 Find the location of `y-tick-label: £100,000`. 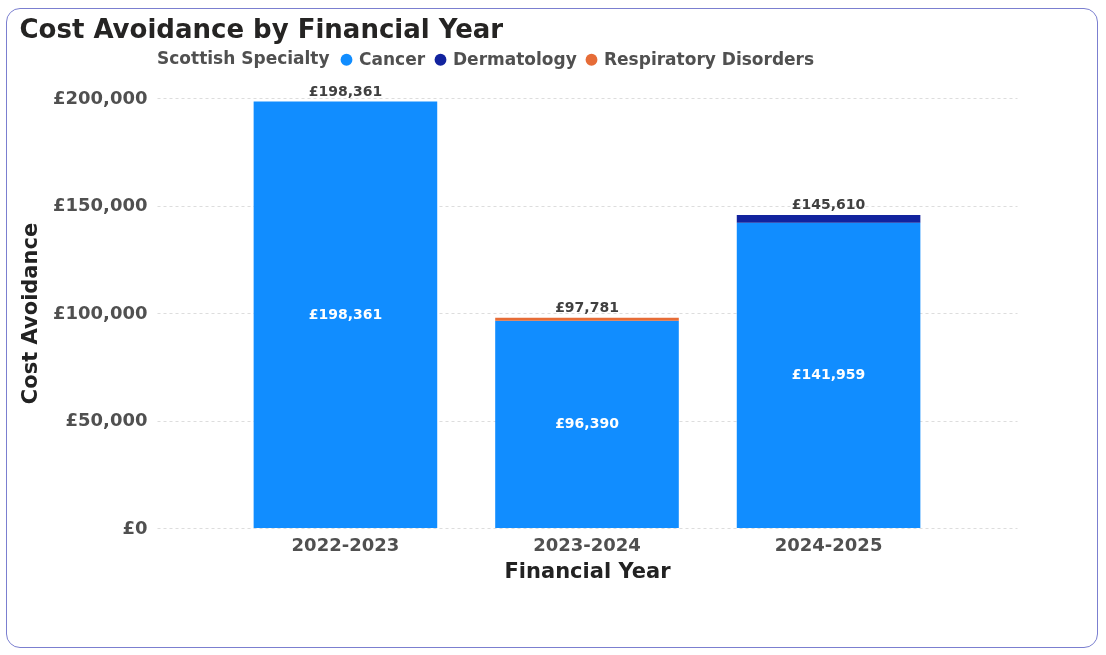

y-tick-label: £100,000 is located at coordinates (100, 312).